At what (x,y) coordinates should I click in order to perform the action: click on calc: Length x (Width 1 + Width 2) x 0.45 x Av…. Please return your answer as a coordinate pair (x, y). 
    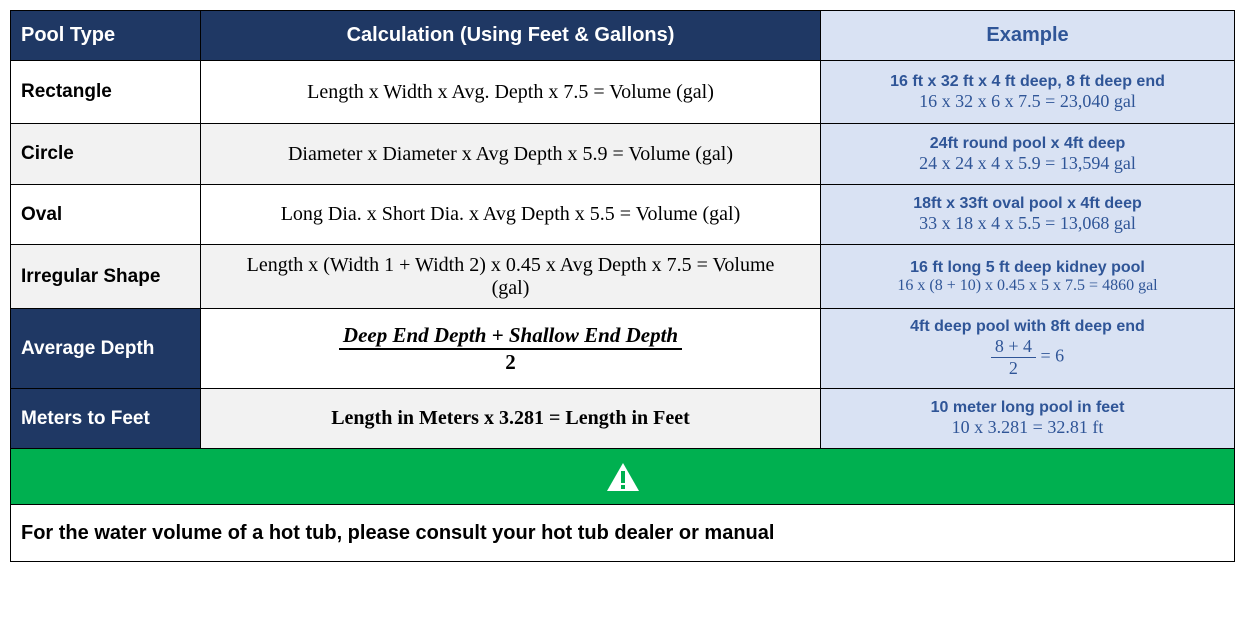
    Looking at the image, I should click on (510, 276).